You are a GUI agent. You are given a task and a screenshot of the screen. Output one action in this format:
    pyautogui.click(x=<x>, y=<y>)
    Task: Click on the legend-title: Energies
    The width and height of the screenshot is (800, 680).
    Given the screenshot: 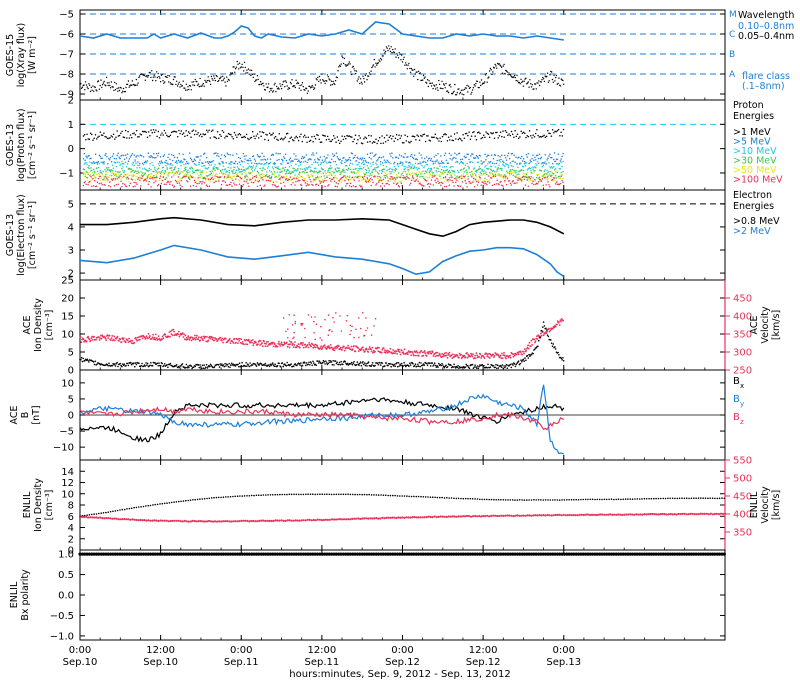 What is the action you would take?
    pyautogui.click(x=753, y=116)
    